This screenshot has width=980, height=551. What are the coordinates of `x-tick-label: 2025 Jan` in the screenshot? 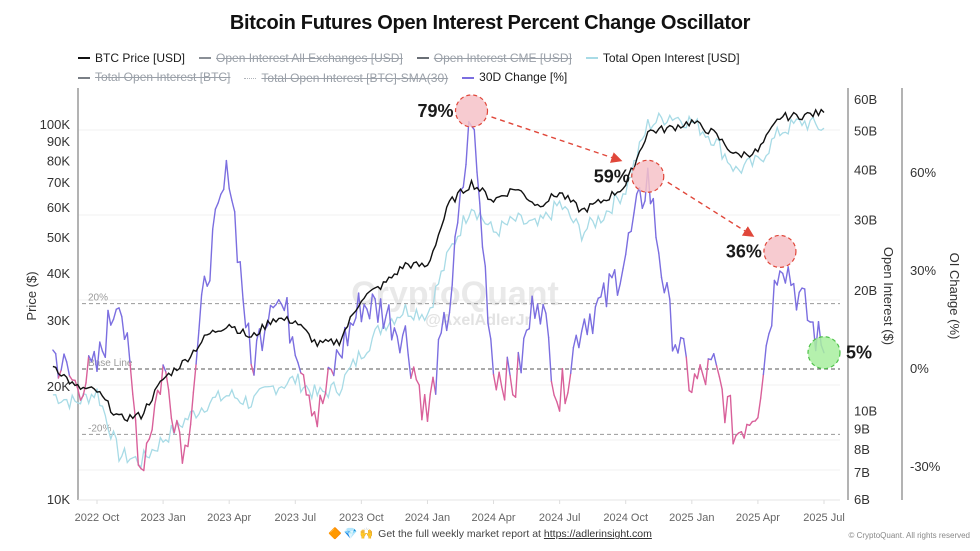 It's located at (691, 518).